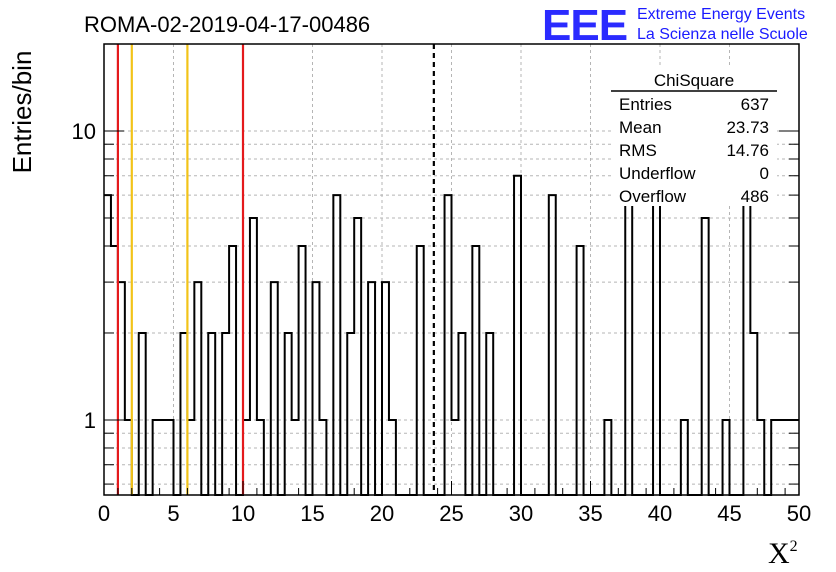  Describe the element at coordinates (747, 127) in the screenshot. I see `stats-value-mean: 23.73` at that location.